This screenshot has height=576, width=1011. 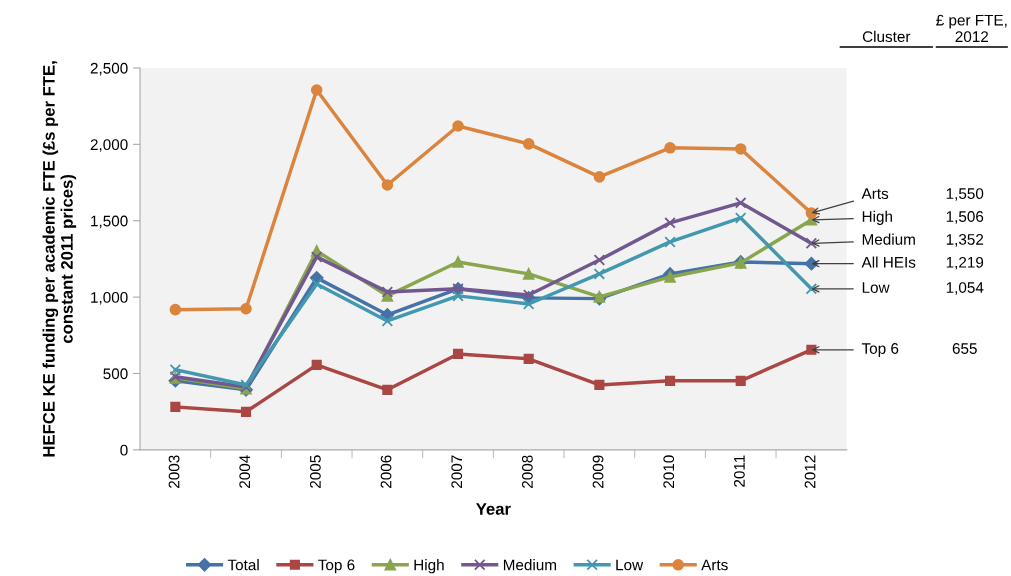 I want to click on annotation: High, so click(x=877, y=217).